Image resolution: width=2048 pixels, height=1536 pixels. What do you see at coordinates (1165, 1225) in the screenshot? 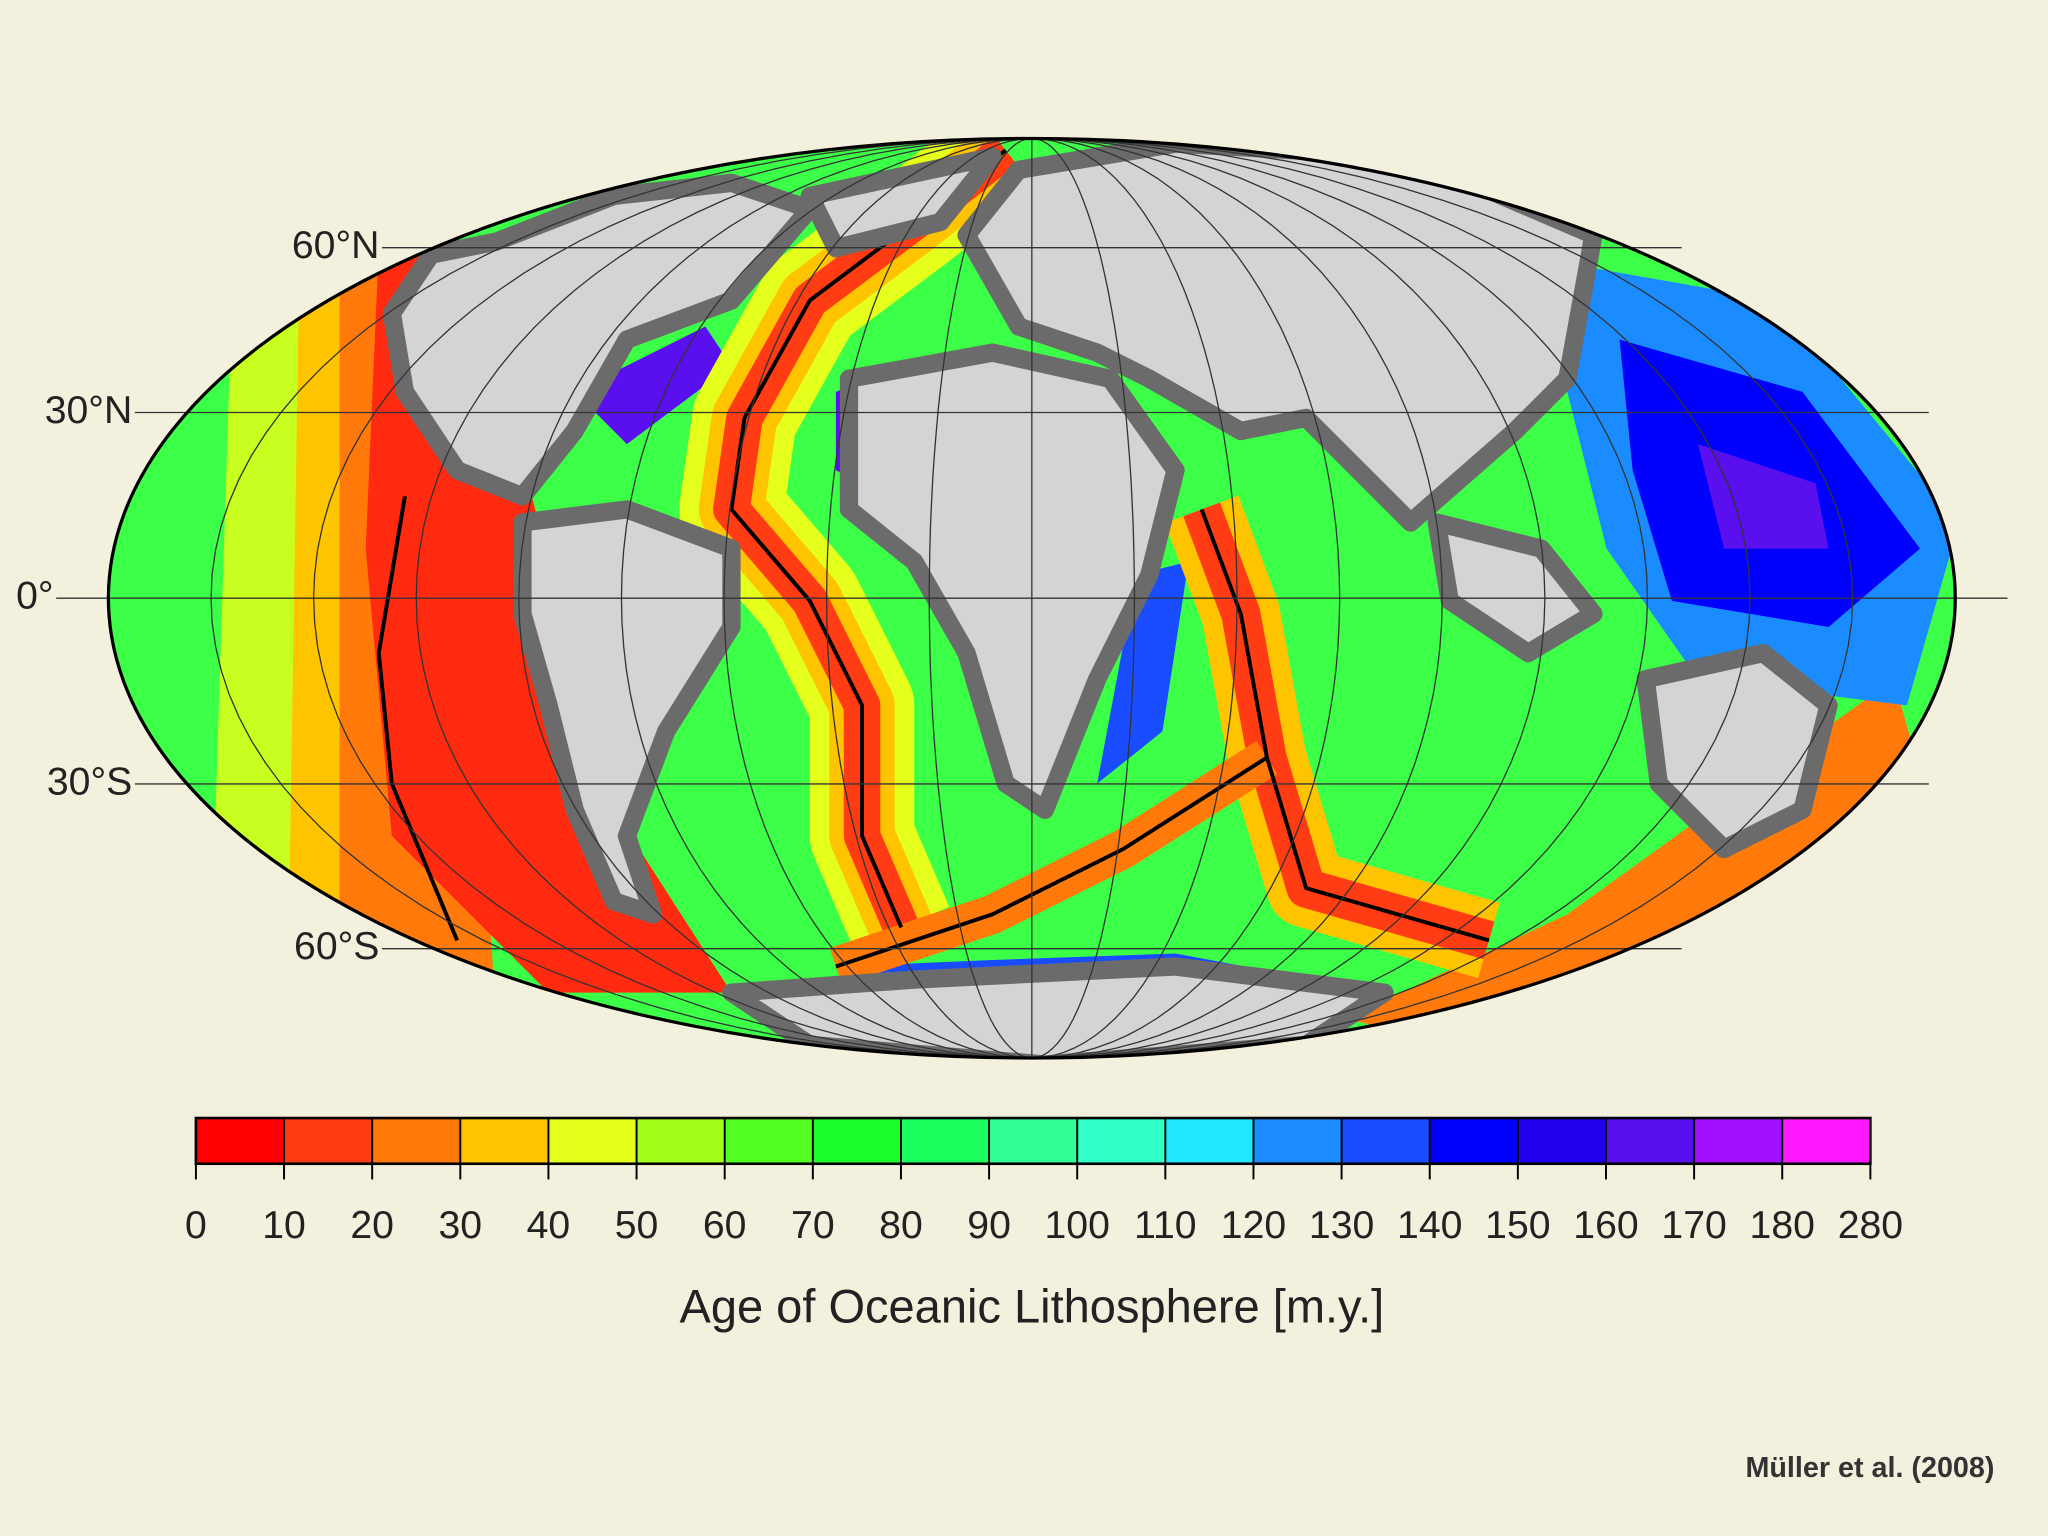
I see `colorbar-tick-label: 110` at bounding box center [1165, 1225].